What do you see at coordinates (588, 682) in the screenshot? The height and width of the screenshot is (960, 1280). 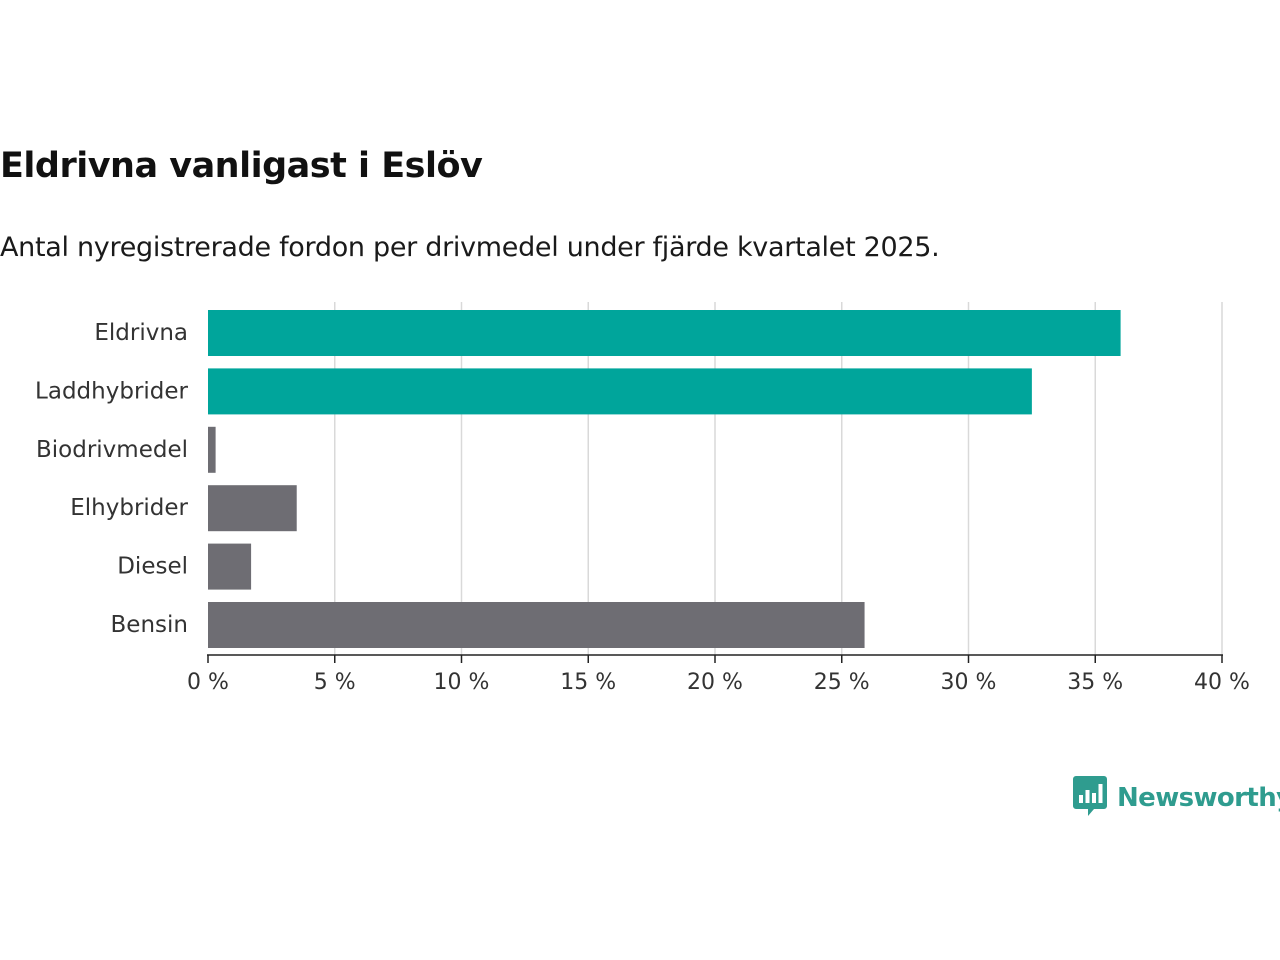 I see `x-tick-label: 15 %` at bounding box center [588, 682].